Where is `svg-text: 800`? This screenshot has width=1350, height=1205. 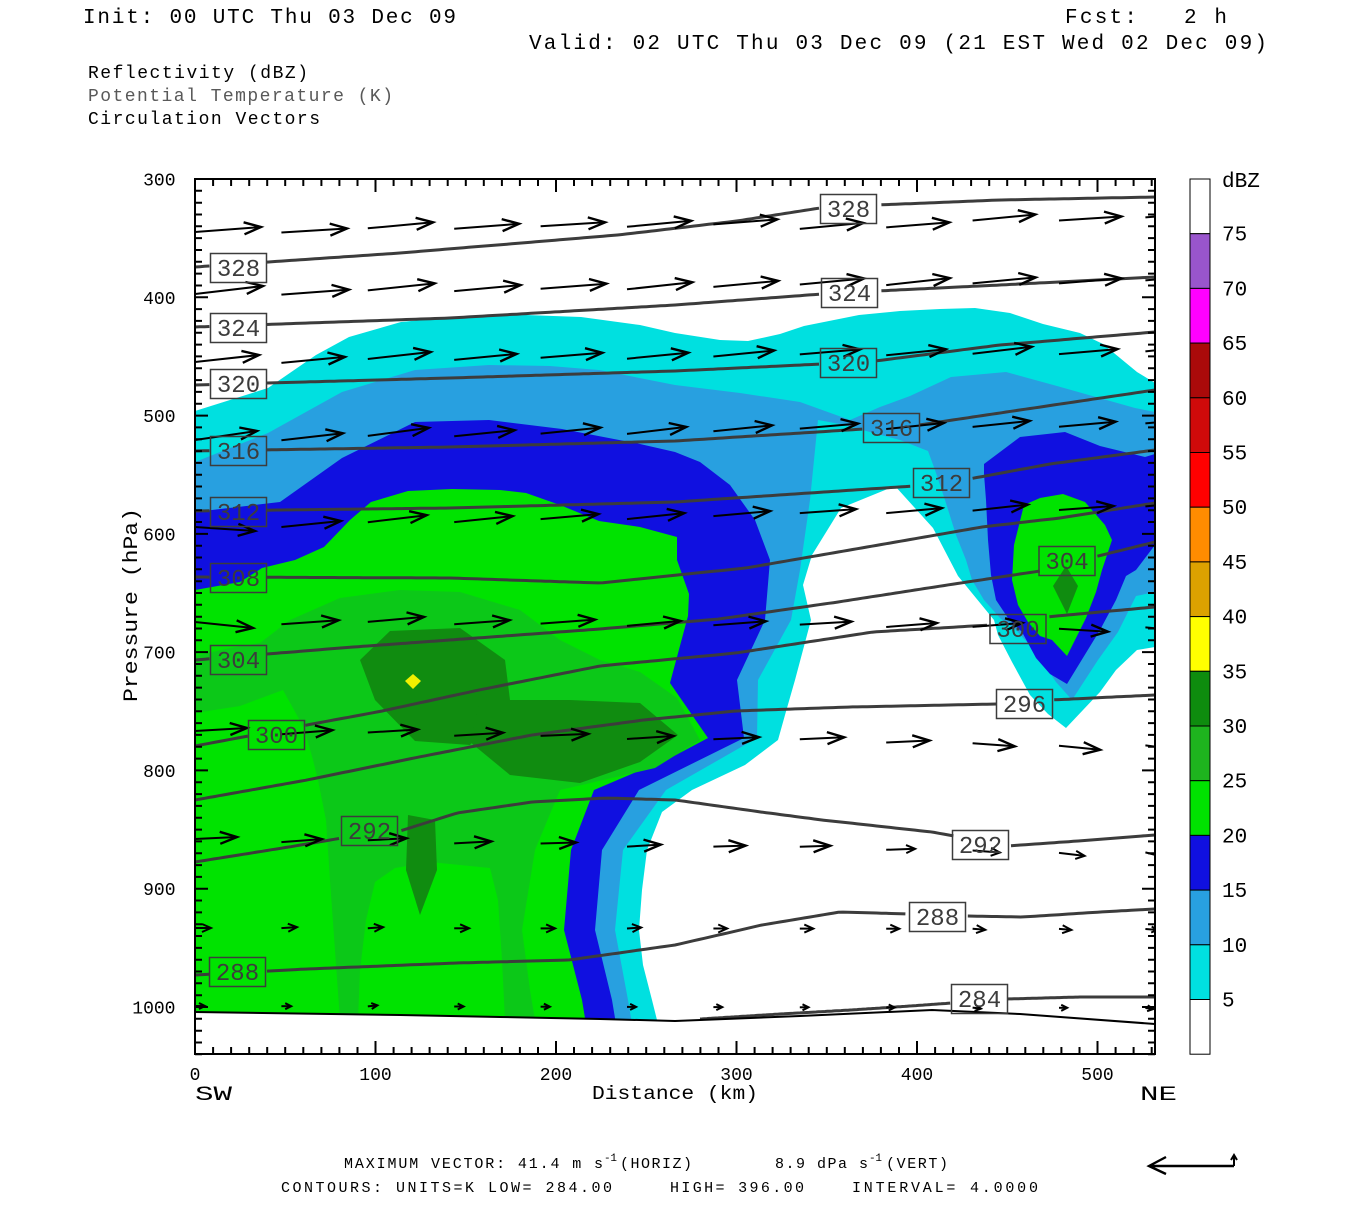 svg-text: 800 is located at coordinates (159, 773).